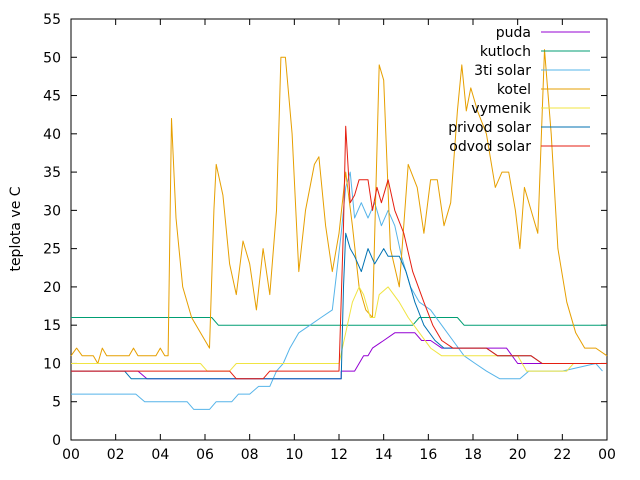 The width and height of the screenshot is (640, 480). What do you see at coordinates (562, 455) in the screenshot?
I see `x-tick-label: 22` at bounding box center [562, 455].